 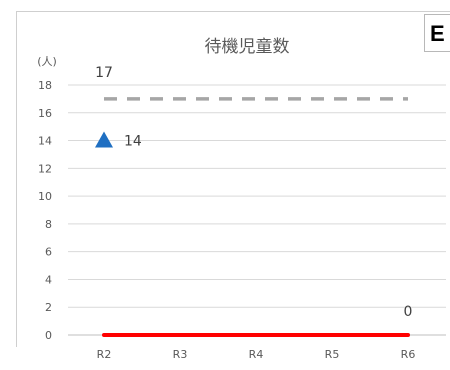 I want to click on y-tick-label: 18, so click(x=45, y=85).